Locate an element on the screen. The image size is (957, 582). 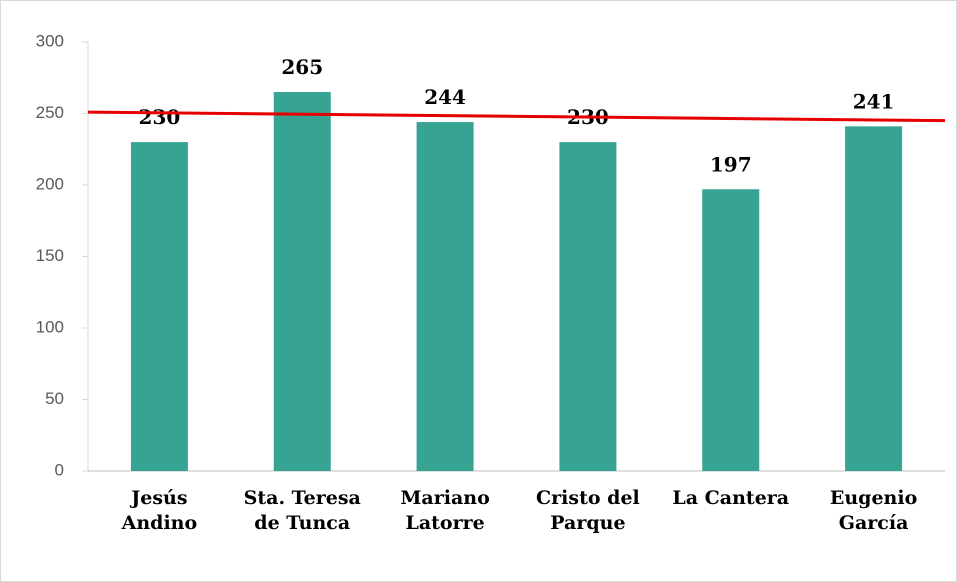
data-label: 244 is located at coordinates (445, 97).